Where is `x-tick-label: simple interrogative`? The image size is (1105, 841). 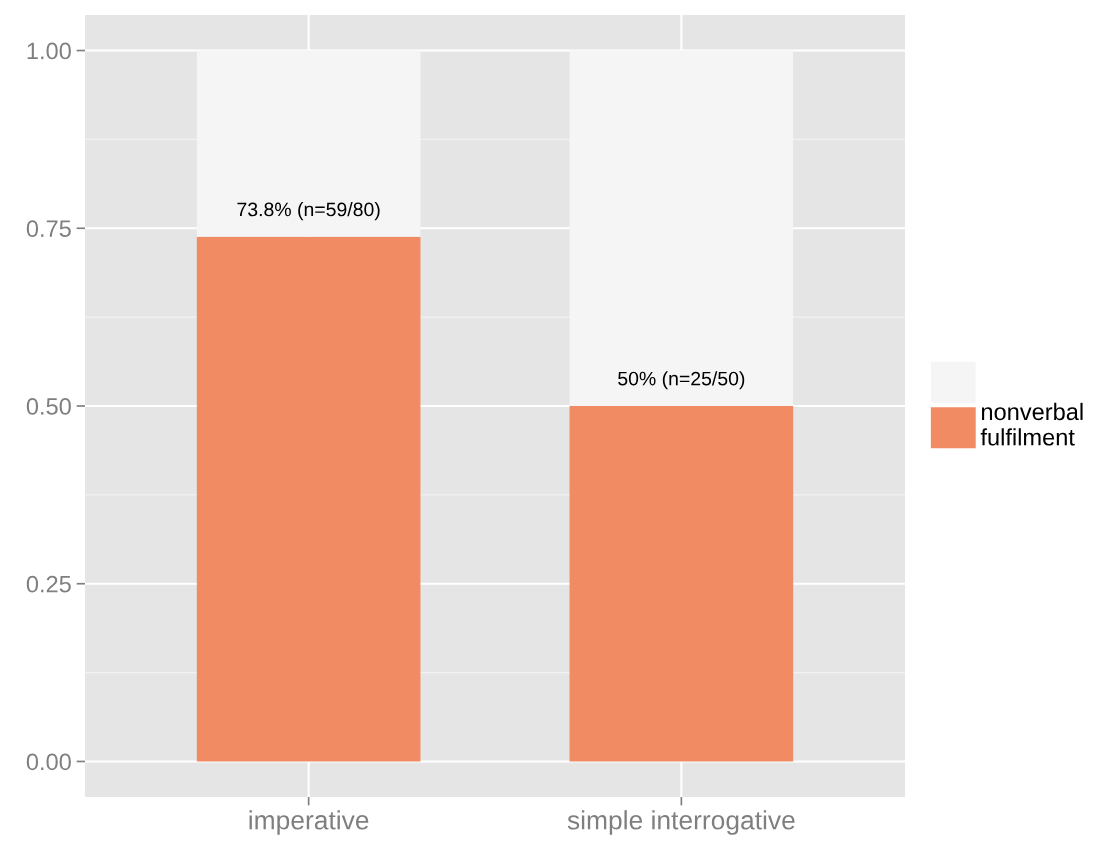
x-tick-label: simple interrogative is located at coordinates (681, 822).